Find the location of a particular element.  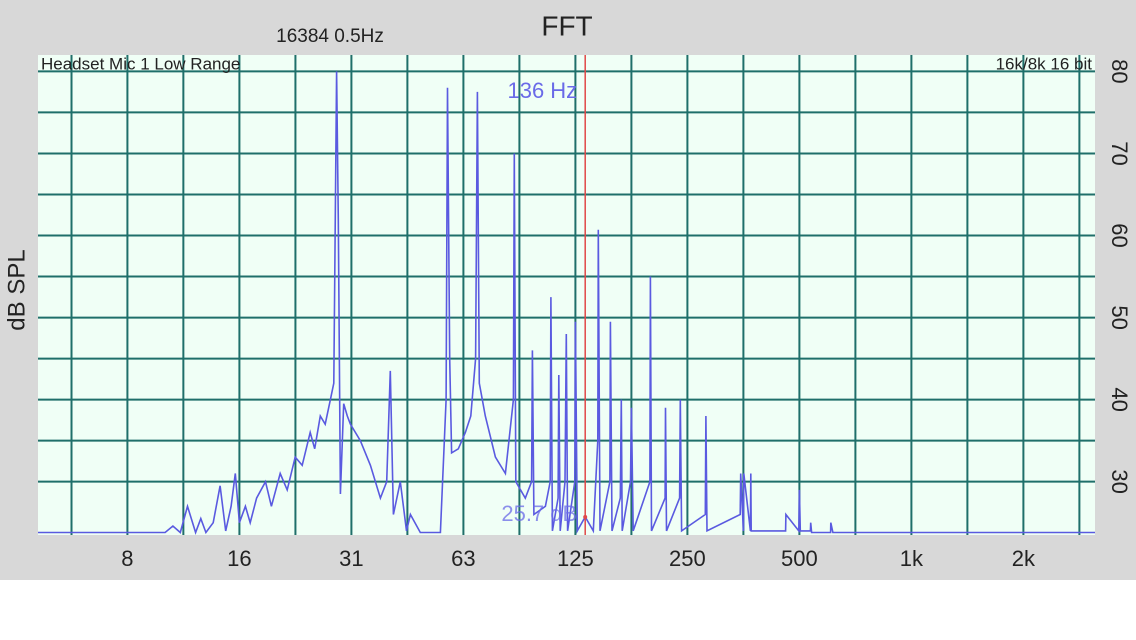

y-tick-label: 80 is located at coordinates (1119, 71).